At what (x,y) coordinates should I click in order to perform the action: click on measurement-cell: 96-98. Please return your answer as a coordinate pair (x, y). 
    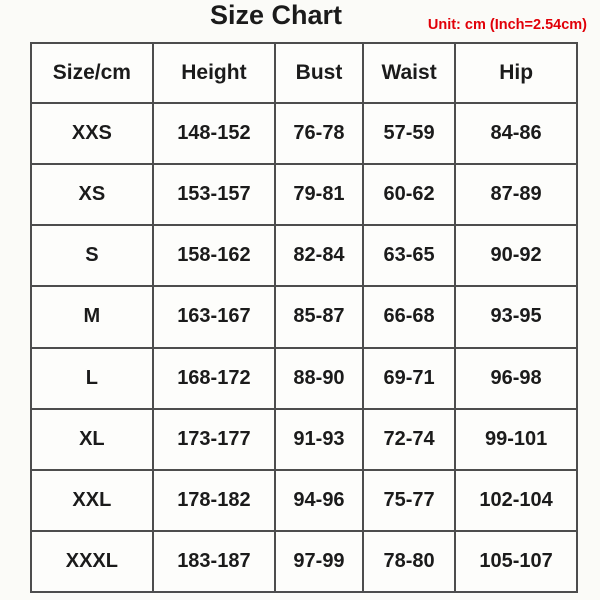
    Looking at the image, I should click on (516, 378).